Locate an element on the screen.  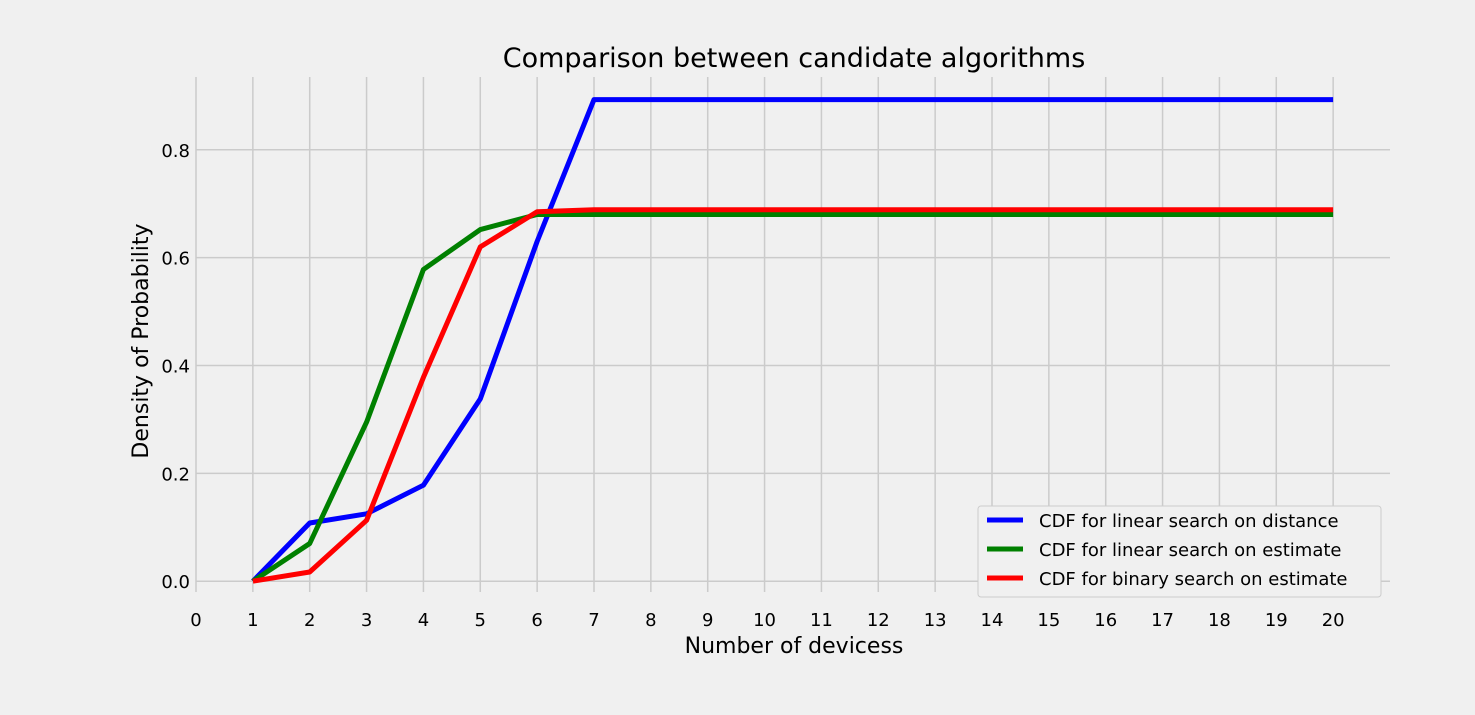
y-tick-label: 0.6 is located at coordinates (175, 259).